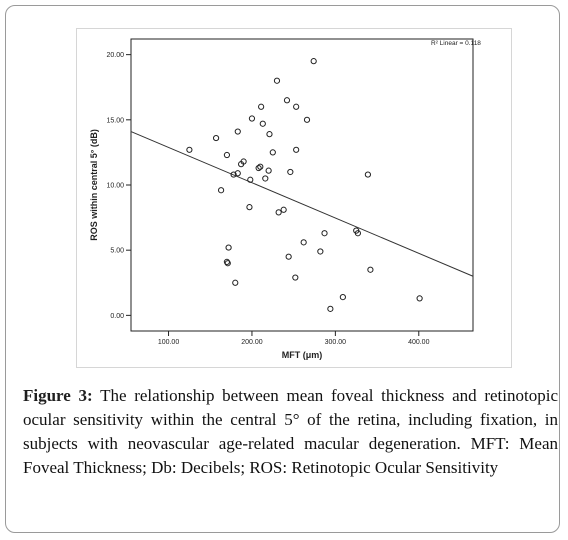  Describe the element at coordinates (419, 342) in the screenshot. I see `x-tick-label: 400.00` at that location.